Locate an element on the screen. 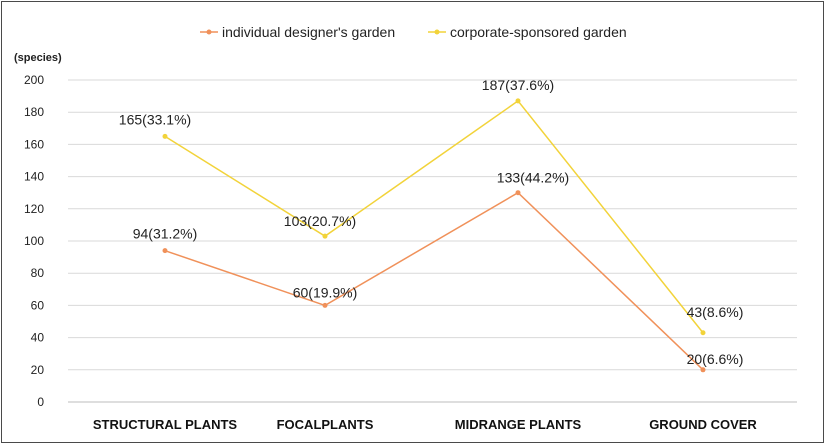 The height and width of the screenshot is (446, 827). y-tick-label-100: 100 is located at coordinates (34, 241).